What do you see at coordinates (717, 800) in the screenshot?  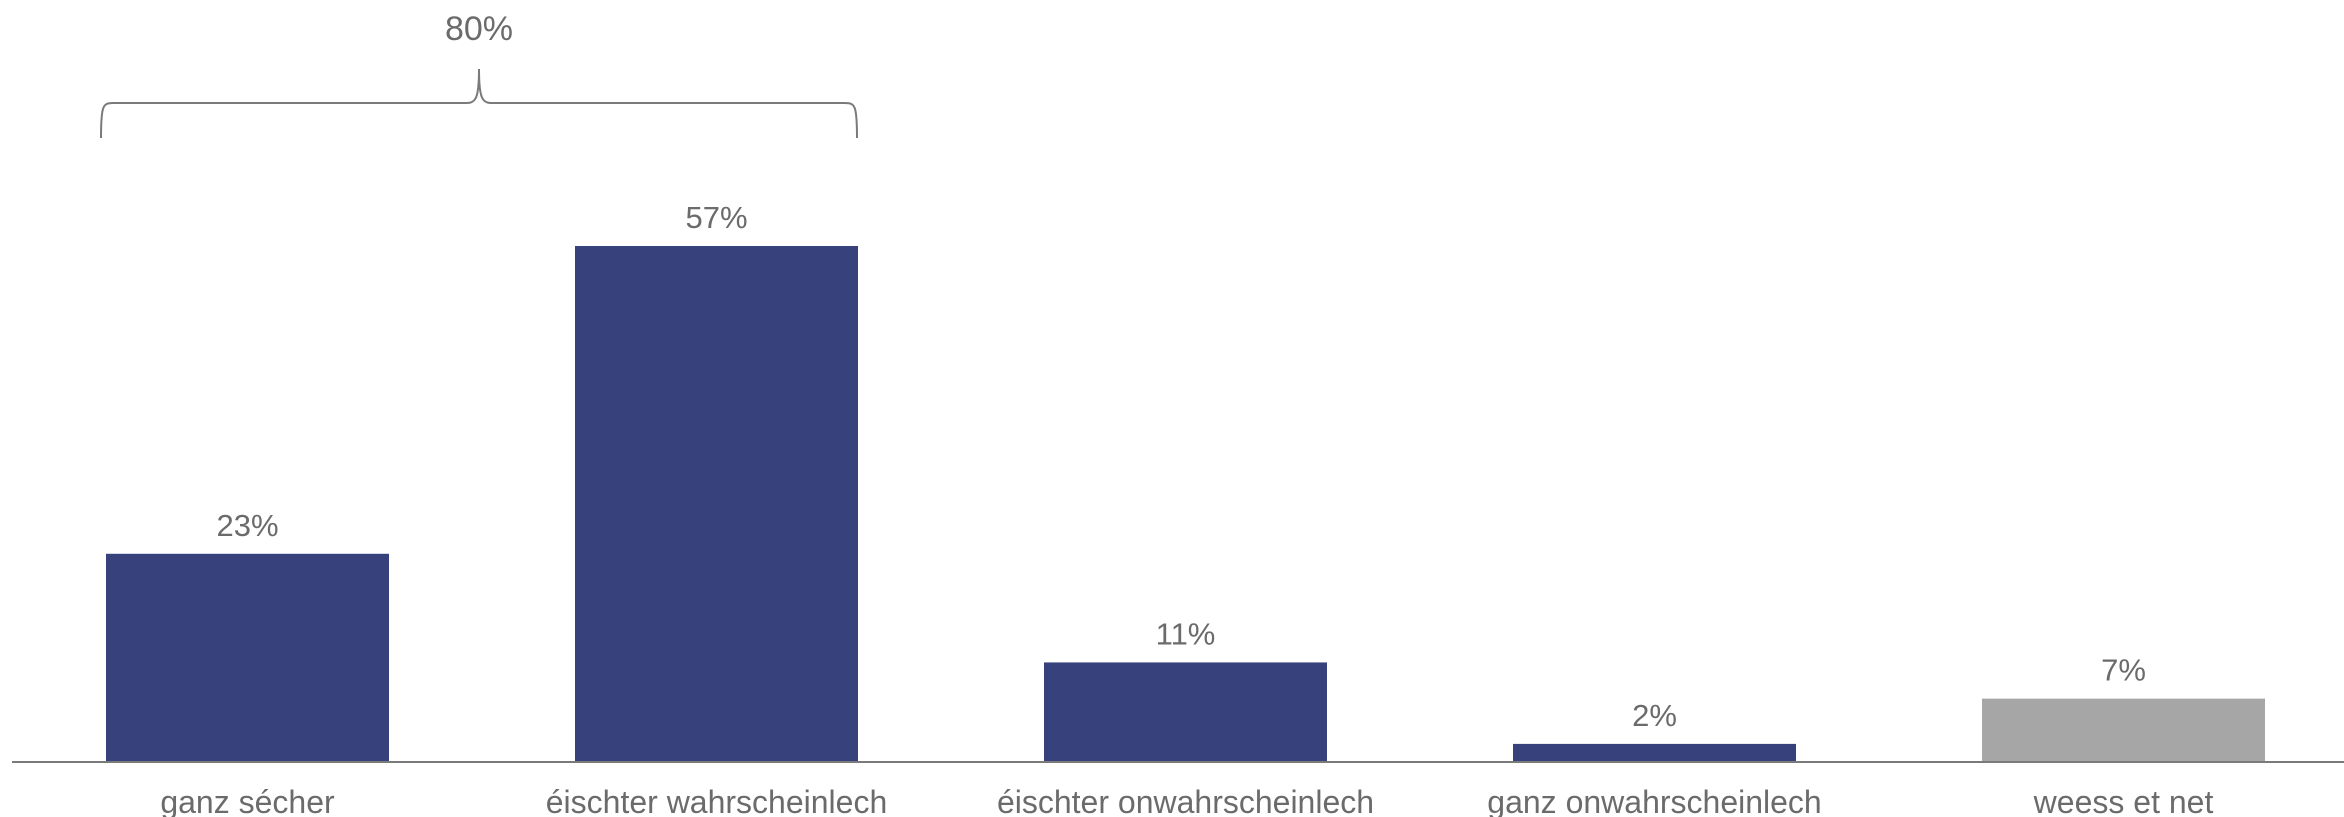 I see `category-label-1: éischter wahrscheinlech` at bounding box center [717, 800].